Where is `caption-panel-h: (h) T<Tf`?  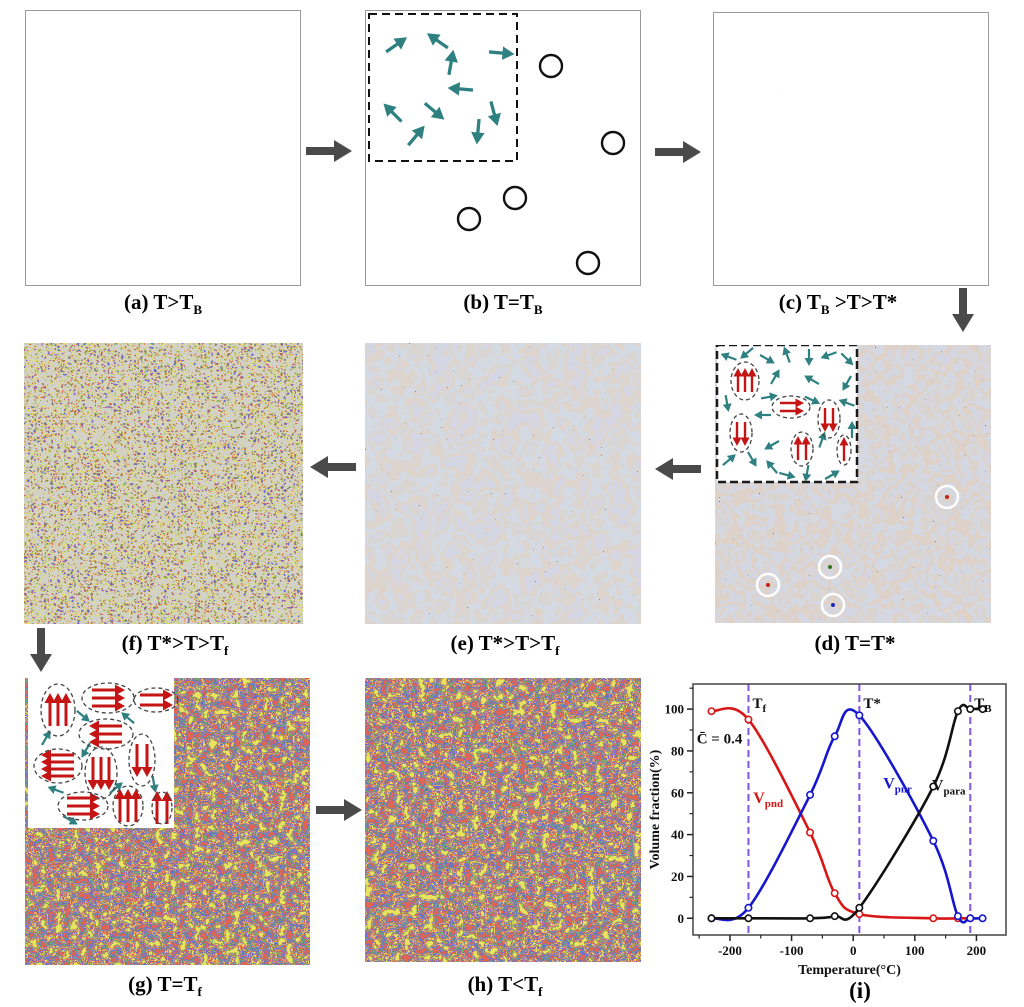 caption-panel-h: (h) T<Tf is located at coordinates (505, 986).